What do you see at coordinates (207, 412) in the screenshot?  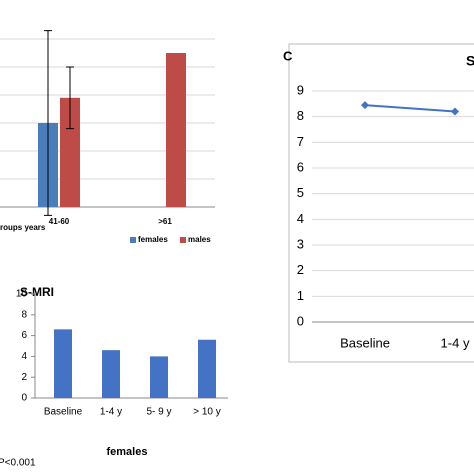 I see `x-tick-label: > 10 y` at bounding box center [207, 412].